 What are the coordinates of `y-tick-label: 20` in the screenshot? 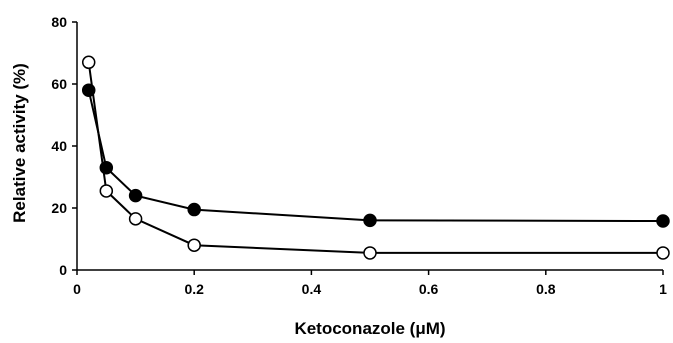 It's located at (59, 208).